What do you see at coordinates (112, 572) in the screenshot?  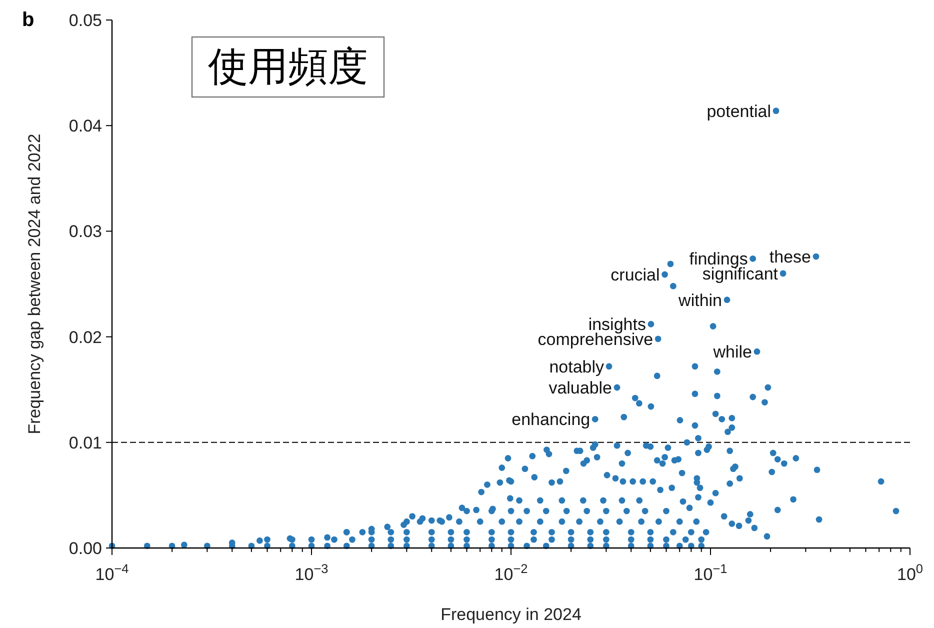 I see `x-tick-label: 10$^{−4}$` at bounding box center [112, 572].